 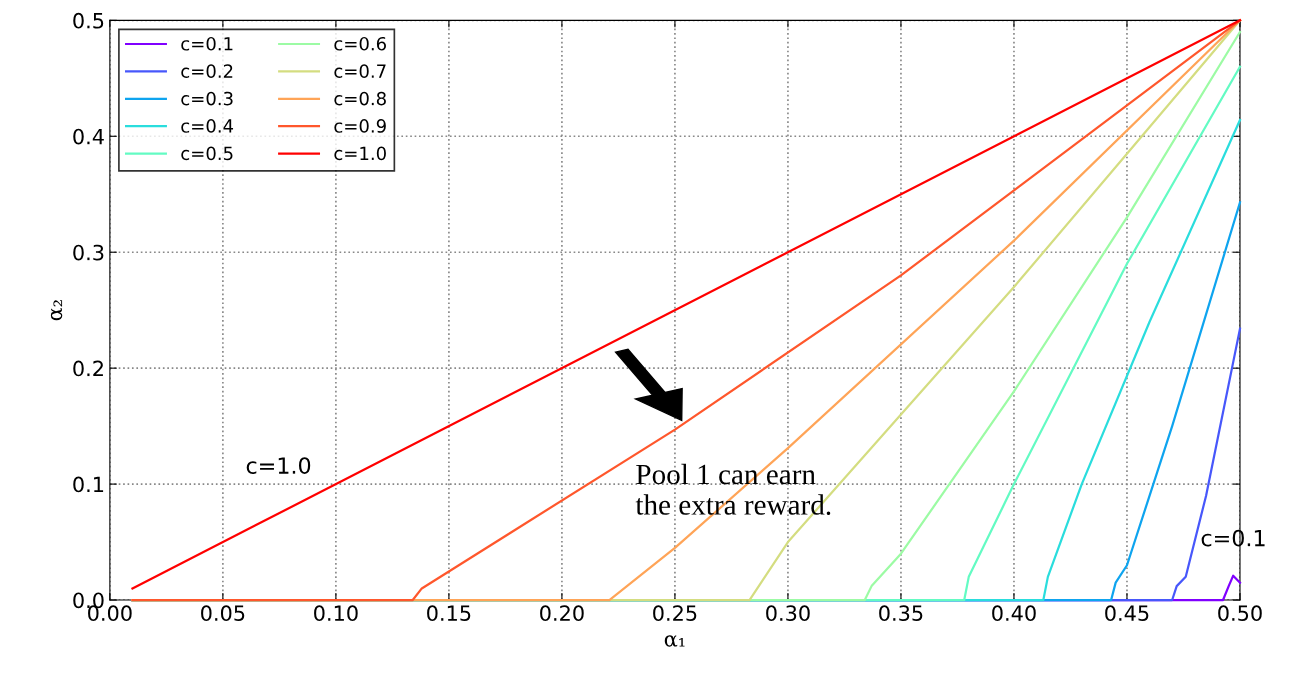 I want to click on legend-label: c=0.9, so click(x=360, y=126).